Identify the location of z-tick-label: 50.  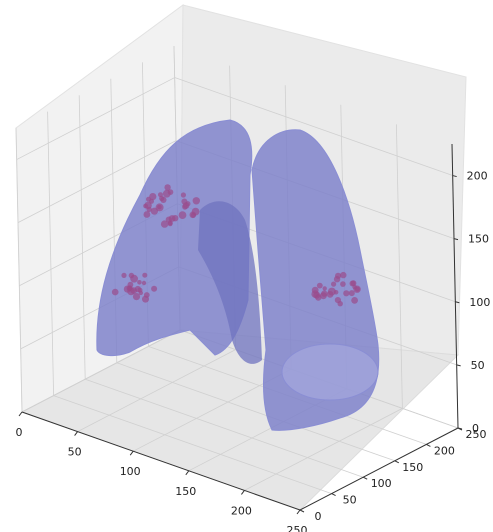
(478, 365).